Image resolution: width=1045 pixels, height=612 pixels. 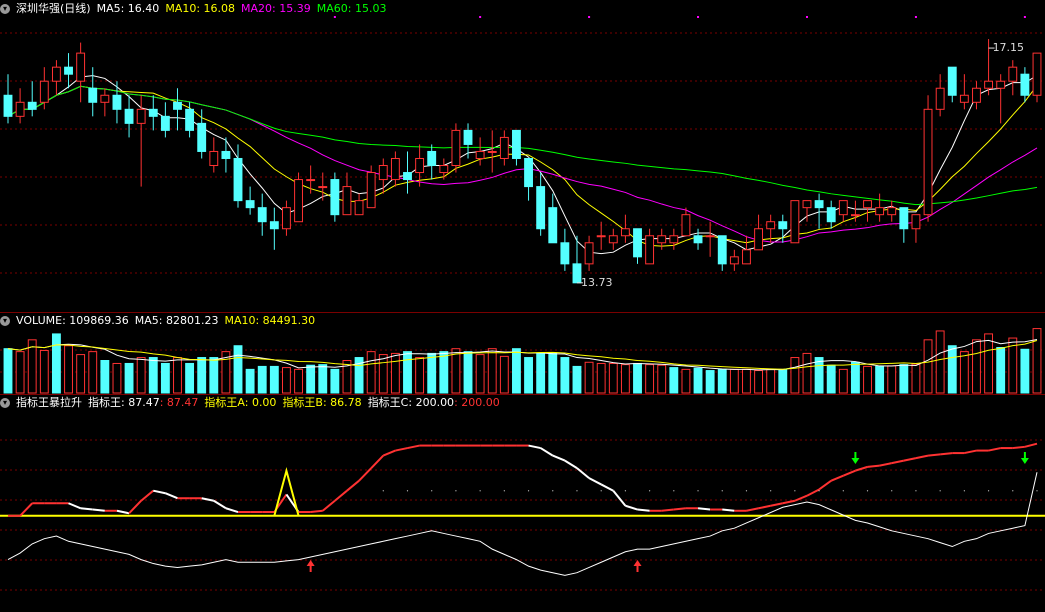 I want to click on indicator-a-spike, so click(x=286, y=491).